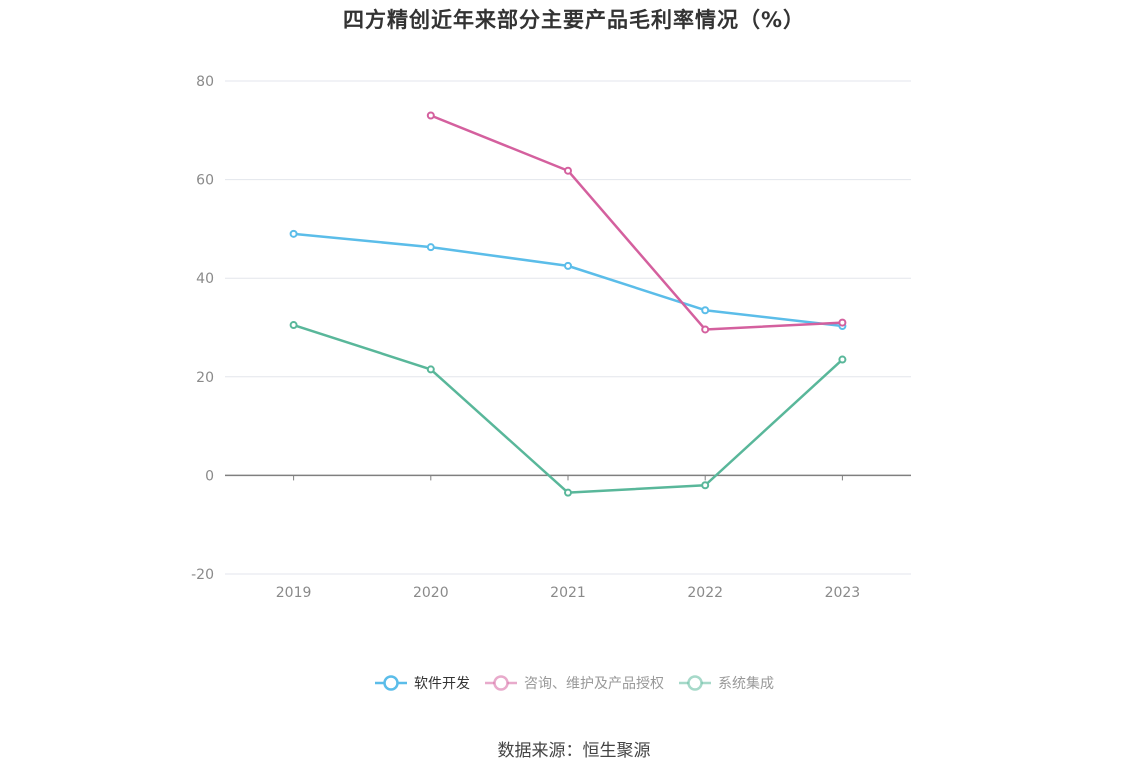  What do you see at coordinates (205, 82) in the screenshot?
I see `y-tick-label: 80` at bounding box center [205, 82].